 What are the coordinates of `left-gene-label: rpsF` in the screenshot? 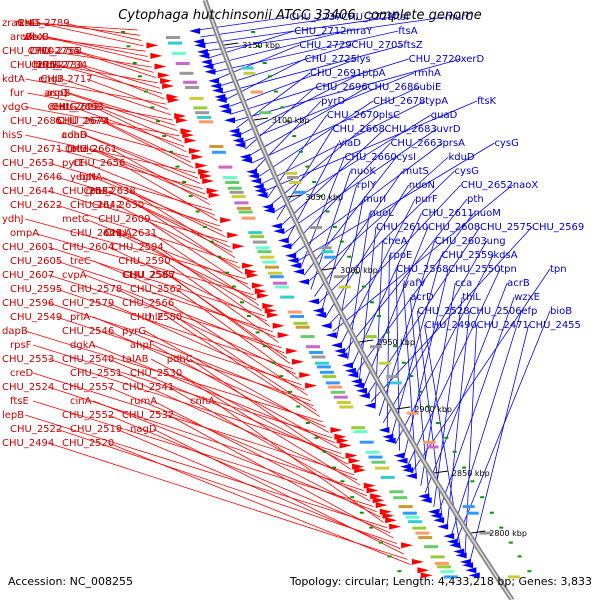 It's located at (21, 345).